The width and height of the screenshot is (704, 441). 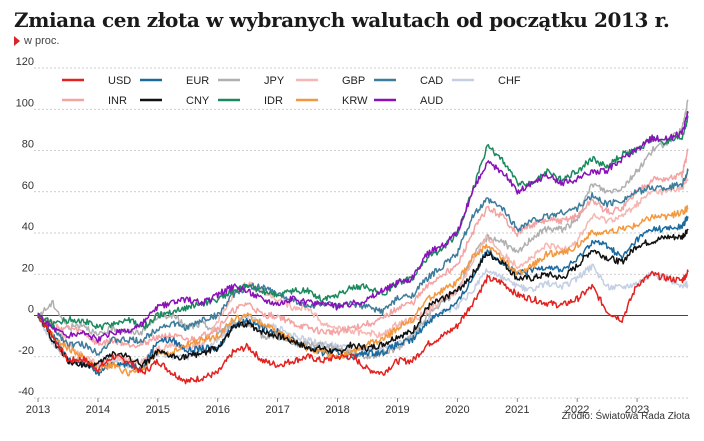 I want to click on x-tick-label: 2013, so click(x=38, y=410).